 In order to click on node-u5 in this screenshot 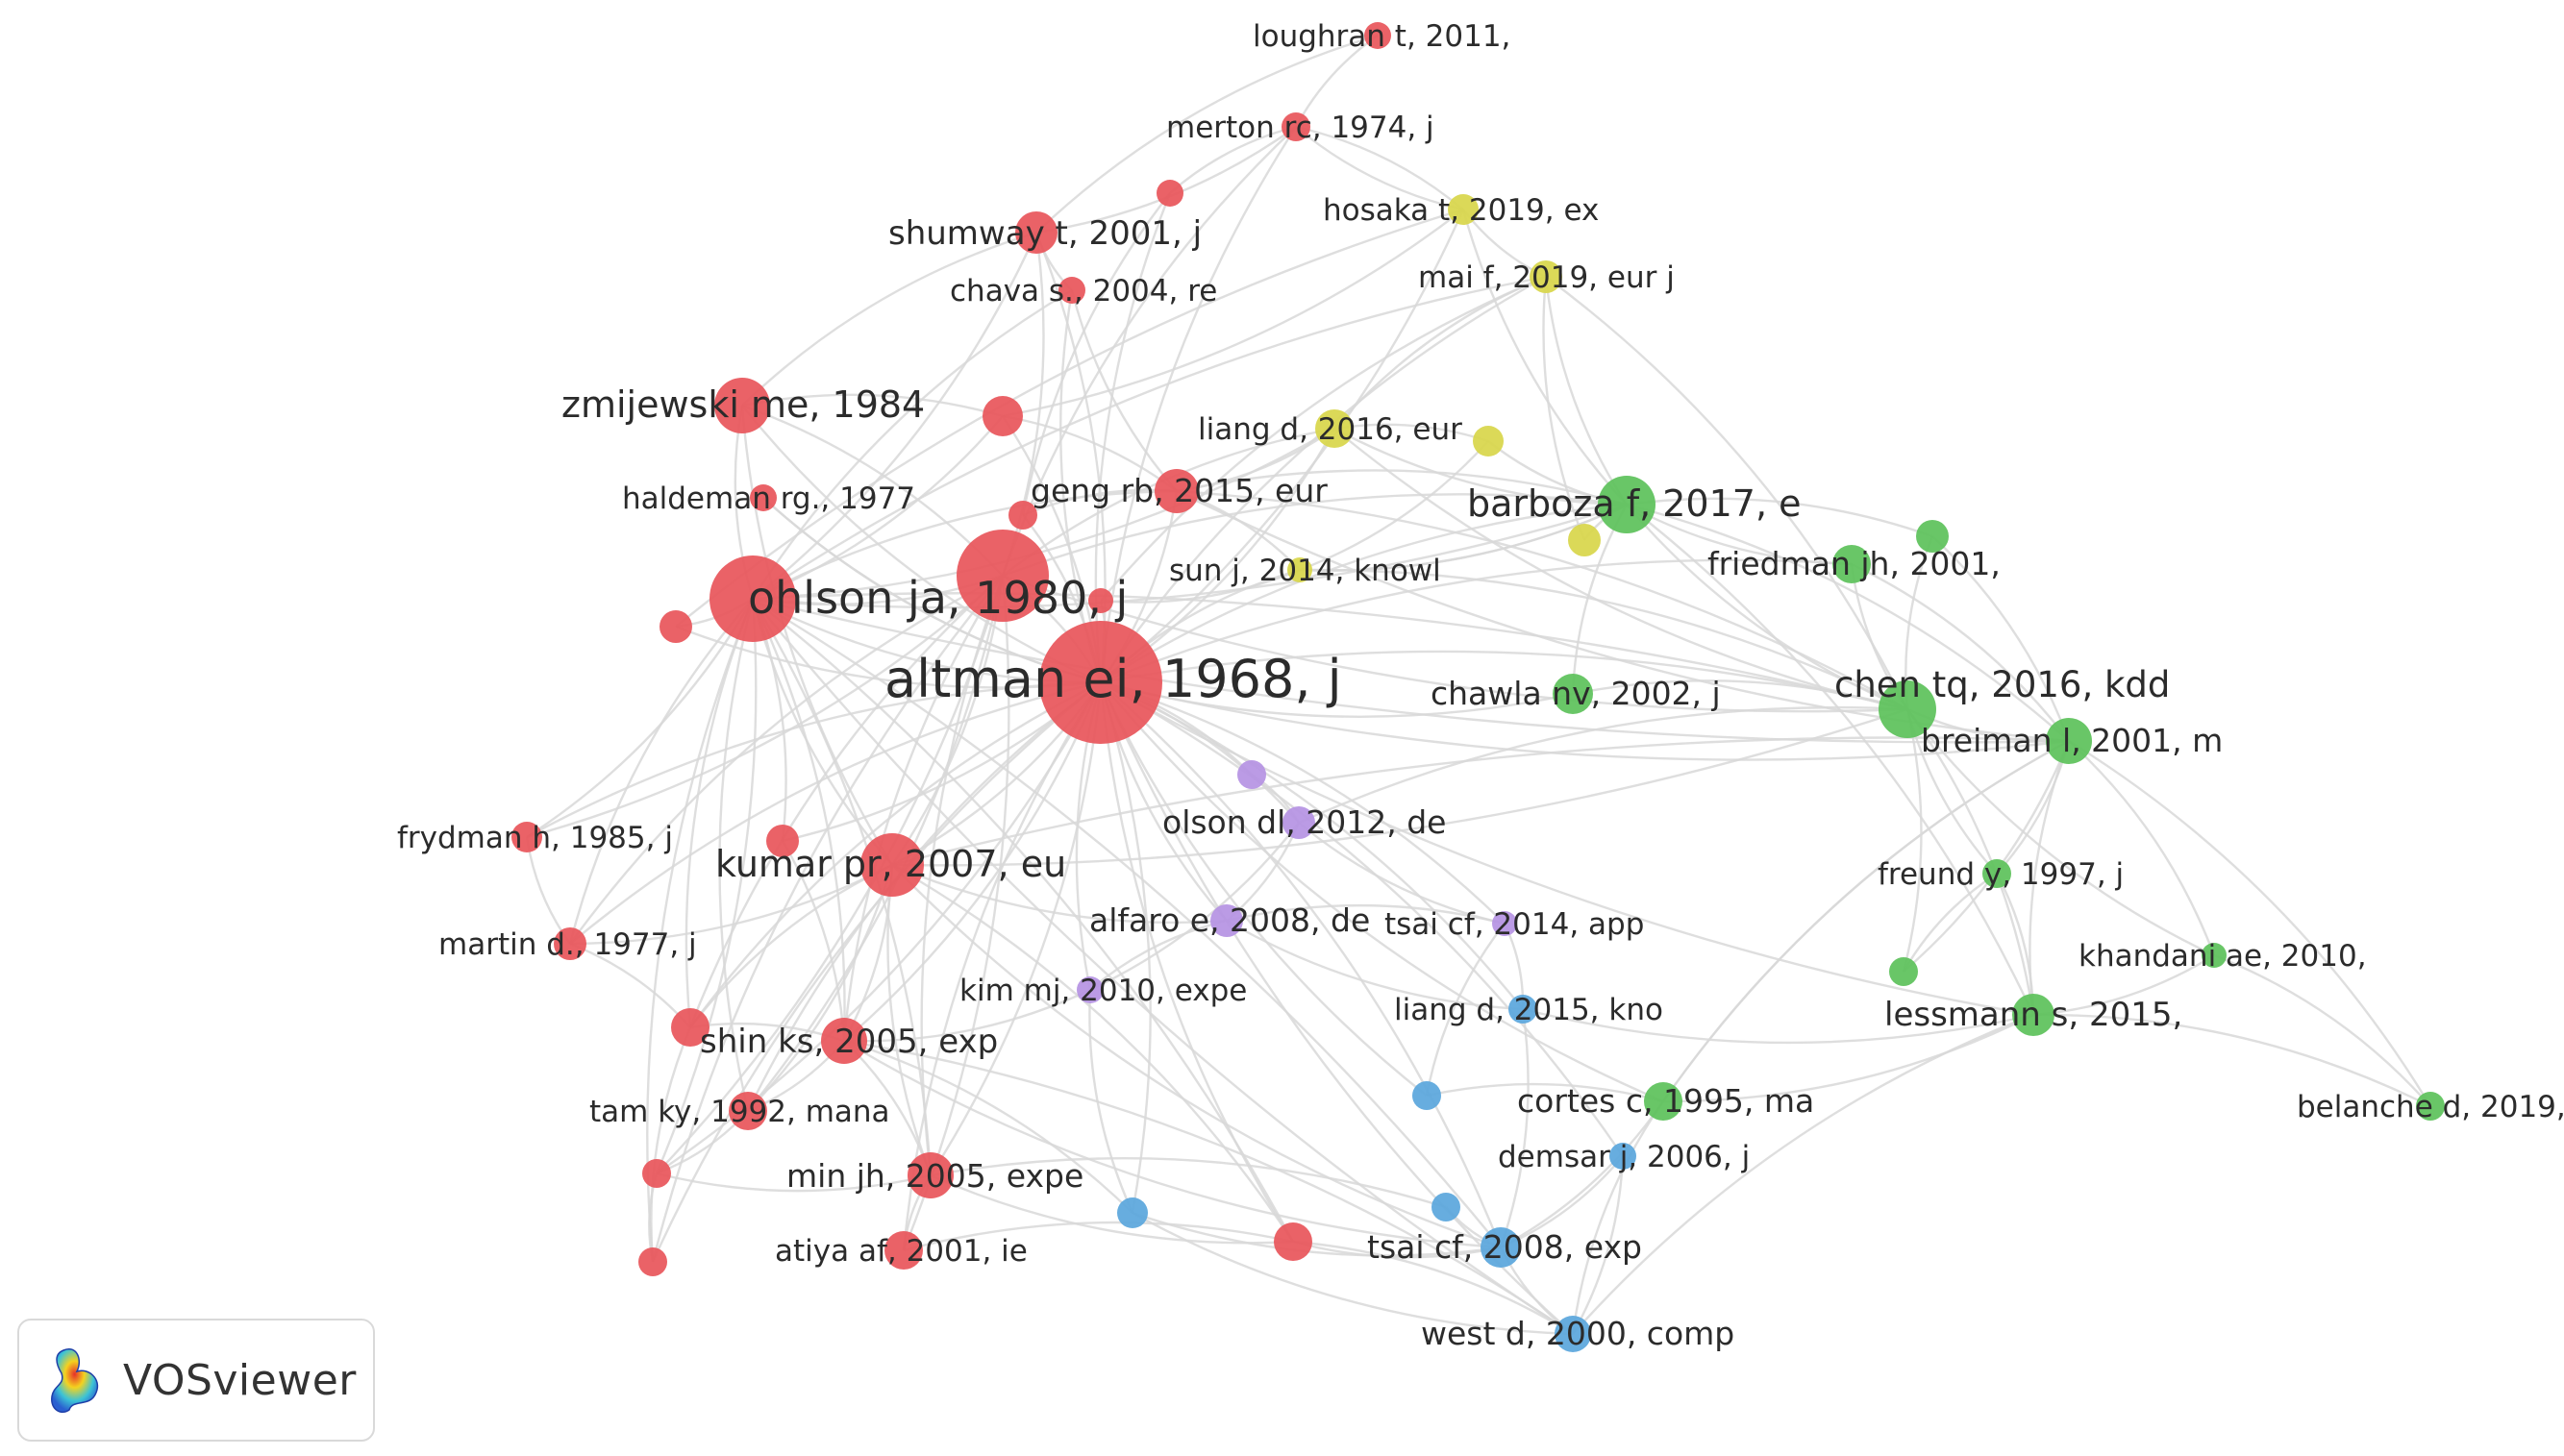, I will do `click(676, 627)`.